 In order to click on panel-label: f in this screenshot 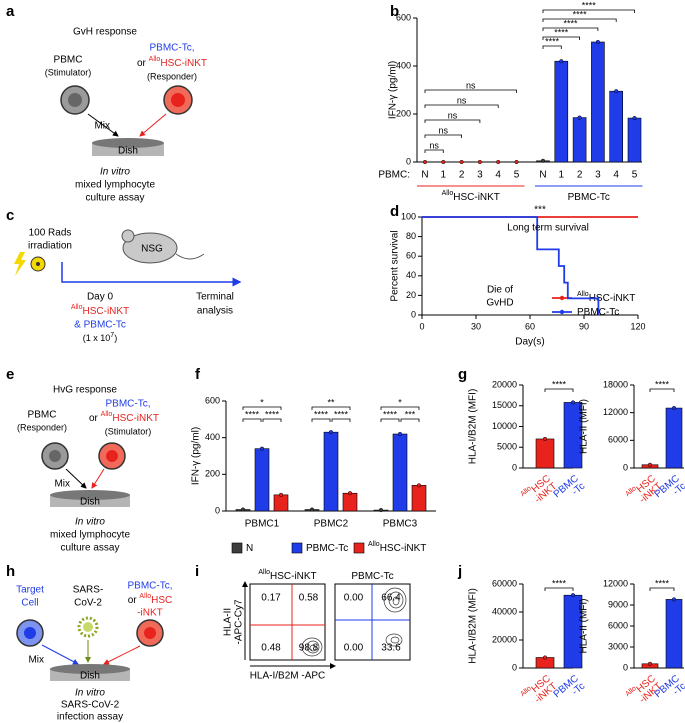, I will do `click(198, 374)`.